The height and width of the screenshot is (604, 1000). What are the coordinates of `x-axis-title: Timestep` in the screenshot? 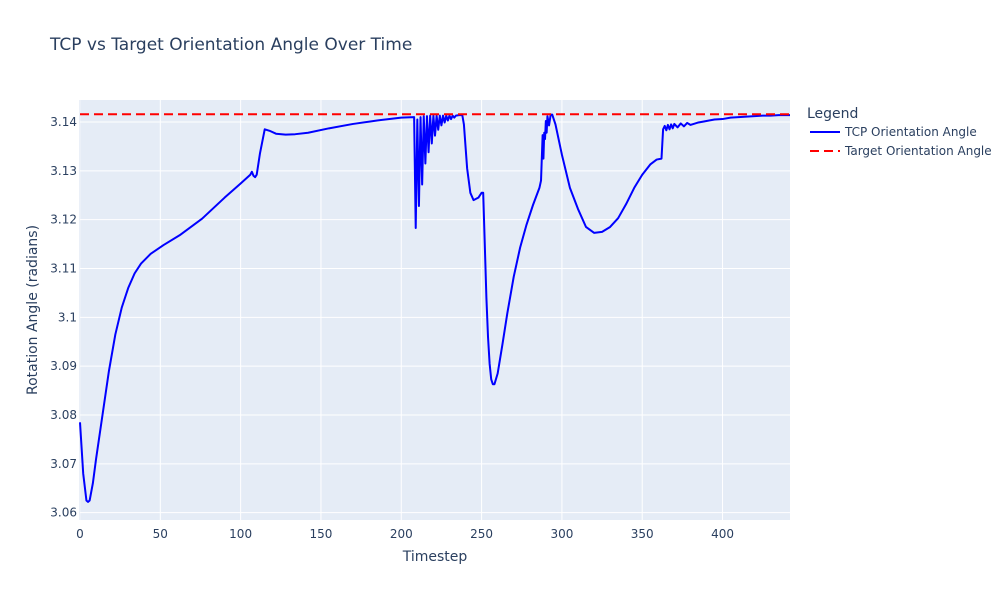 It's located at (435, 557).